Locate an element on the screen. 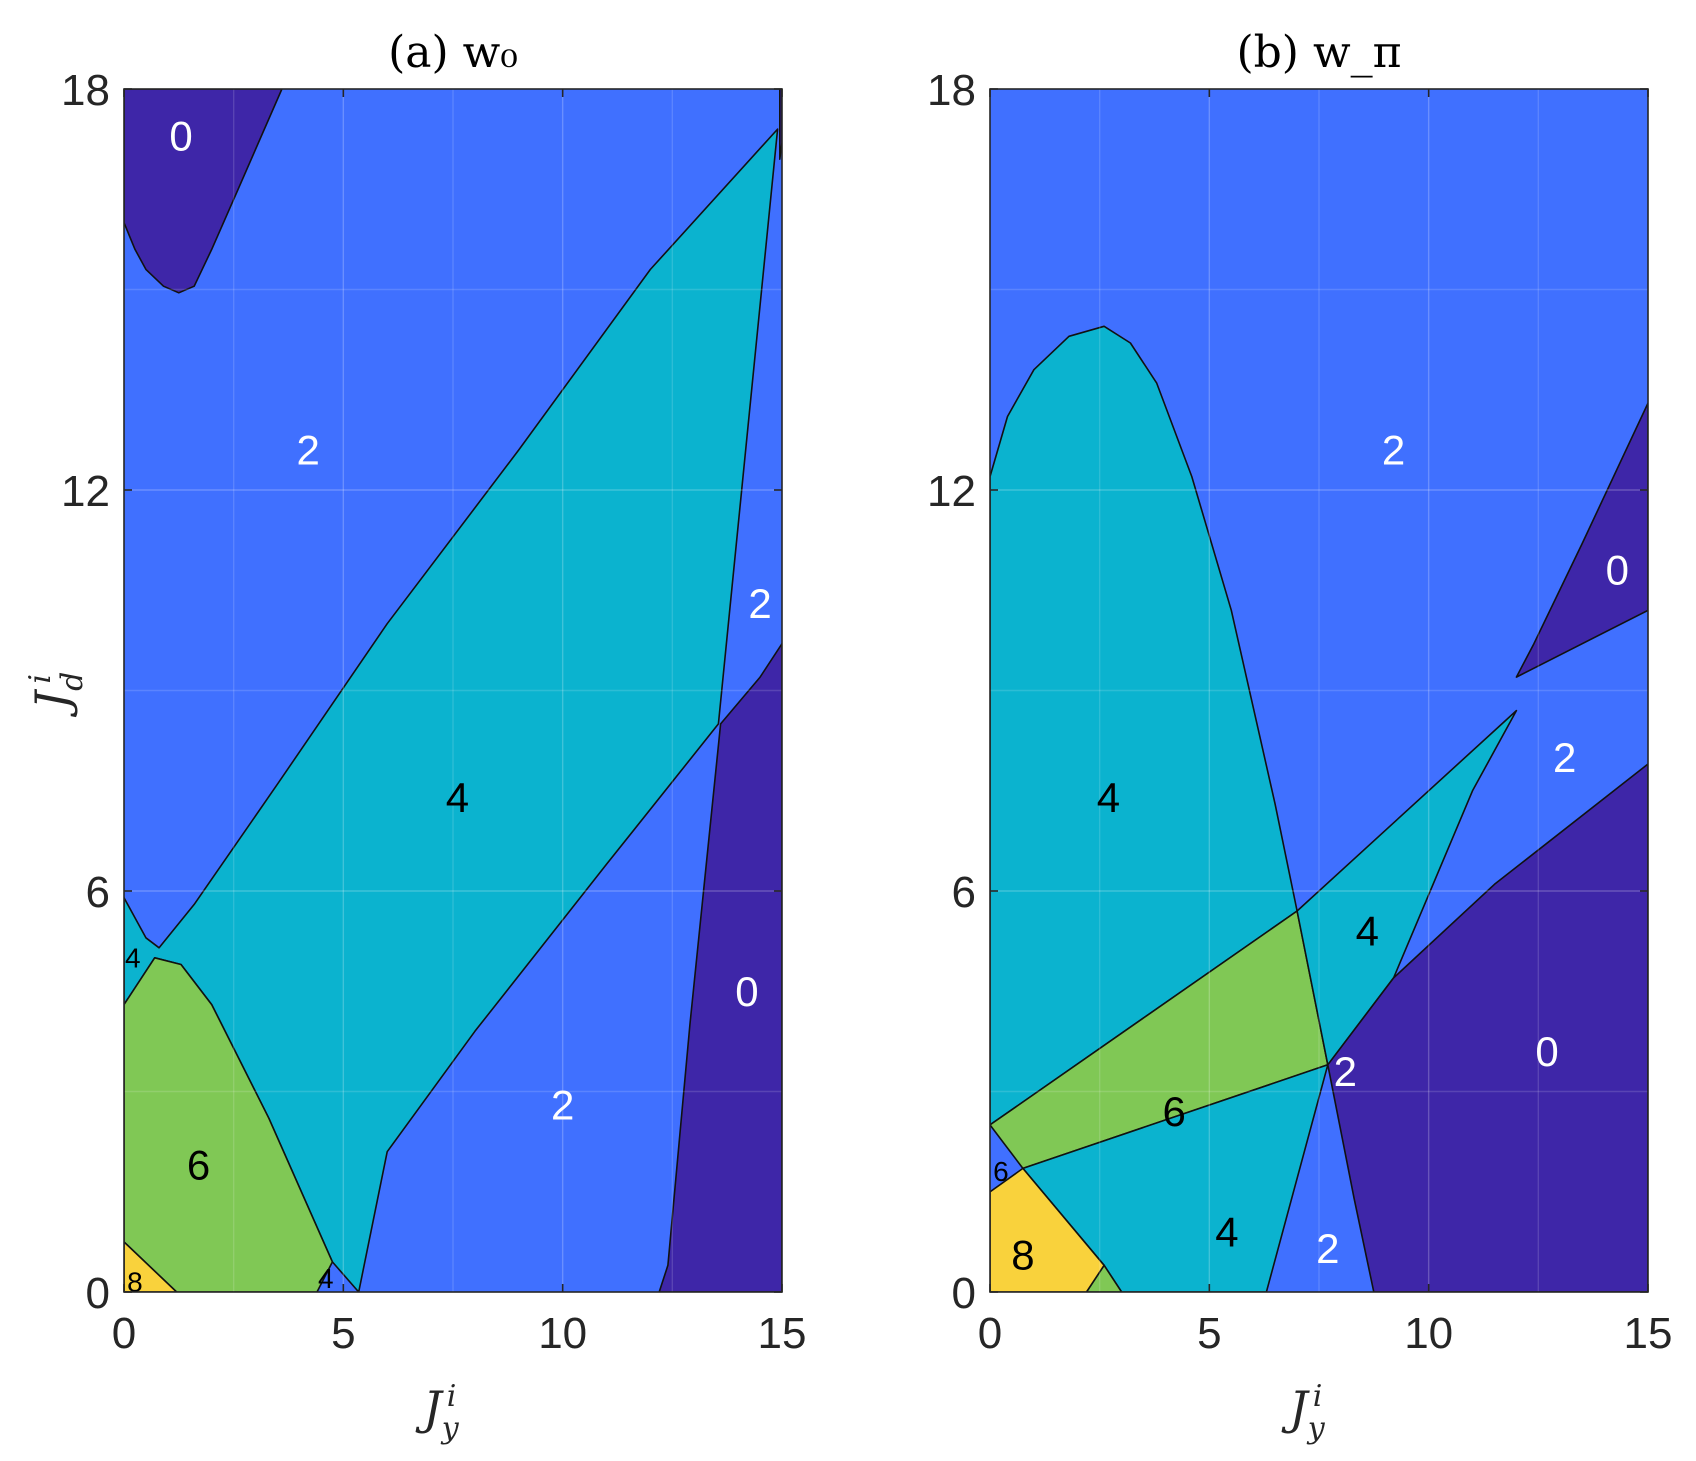 The width and height of the screenshot is (1696, 1461). chart-title: (b) w_π is located at coordinates (1318, 52).